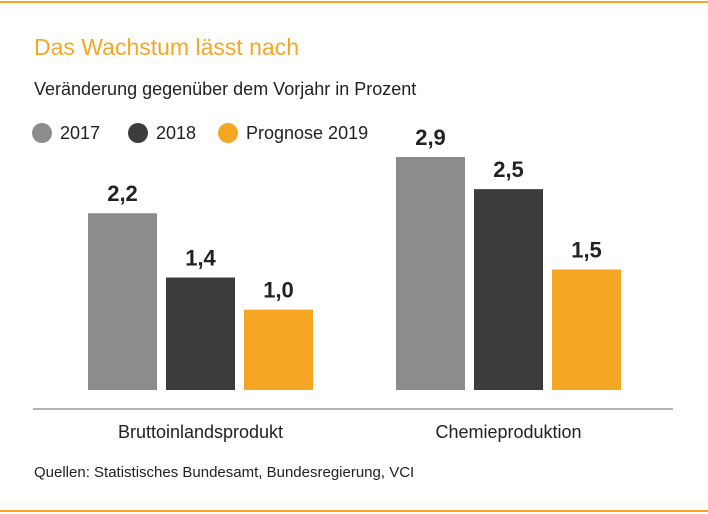 This screenshot has height=514, width=708. I want to click on category-label-1: Bruttoinlandsprodukt, so click(200, 432).